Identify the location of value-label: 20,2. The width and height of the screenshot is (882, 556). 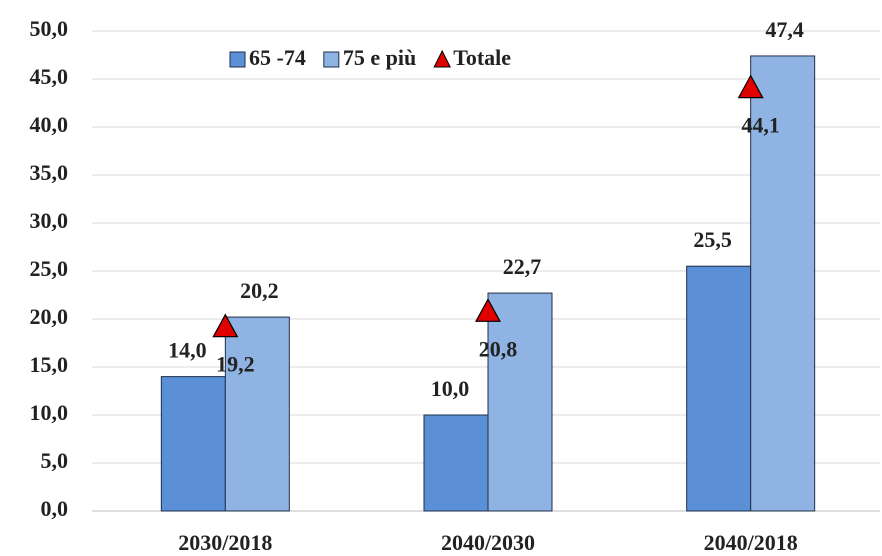
(259, 290).